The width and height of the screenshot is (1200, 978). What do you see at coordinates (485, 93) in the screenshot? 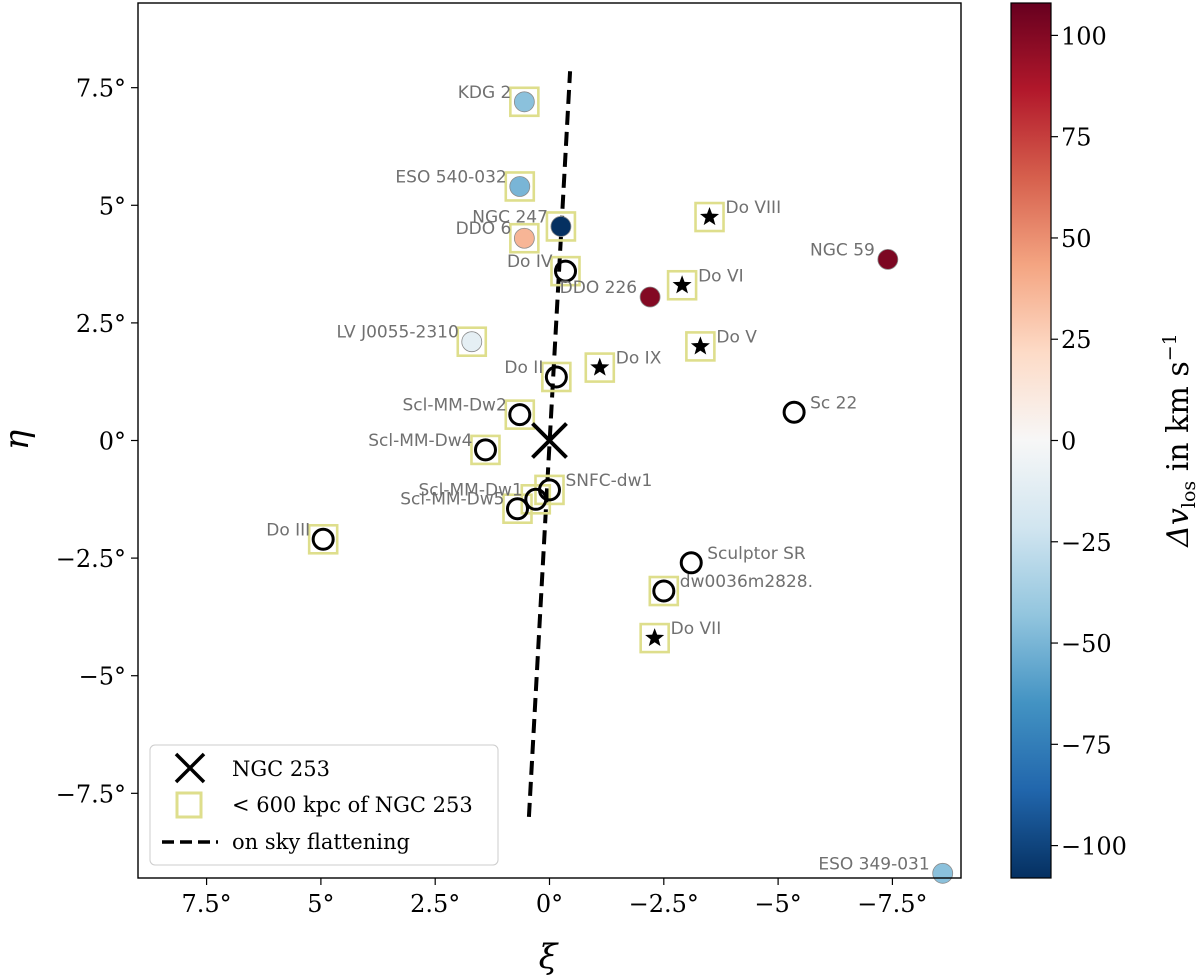
I see `galaxy-label-kdg-2: KDG 2` at bounding box center [485, 93].